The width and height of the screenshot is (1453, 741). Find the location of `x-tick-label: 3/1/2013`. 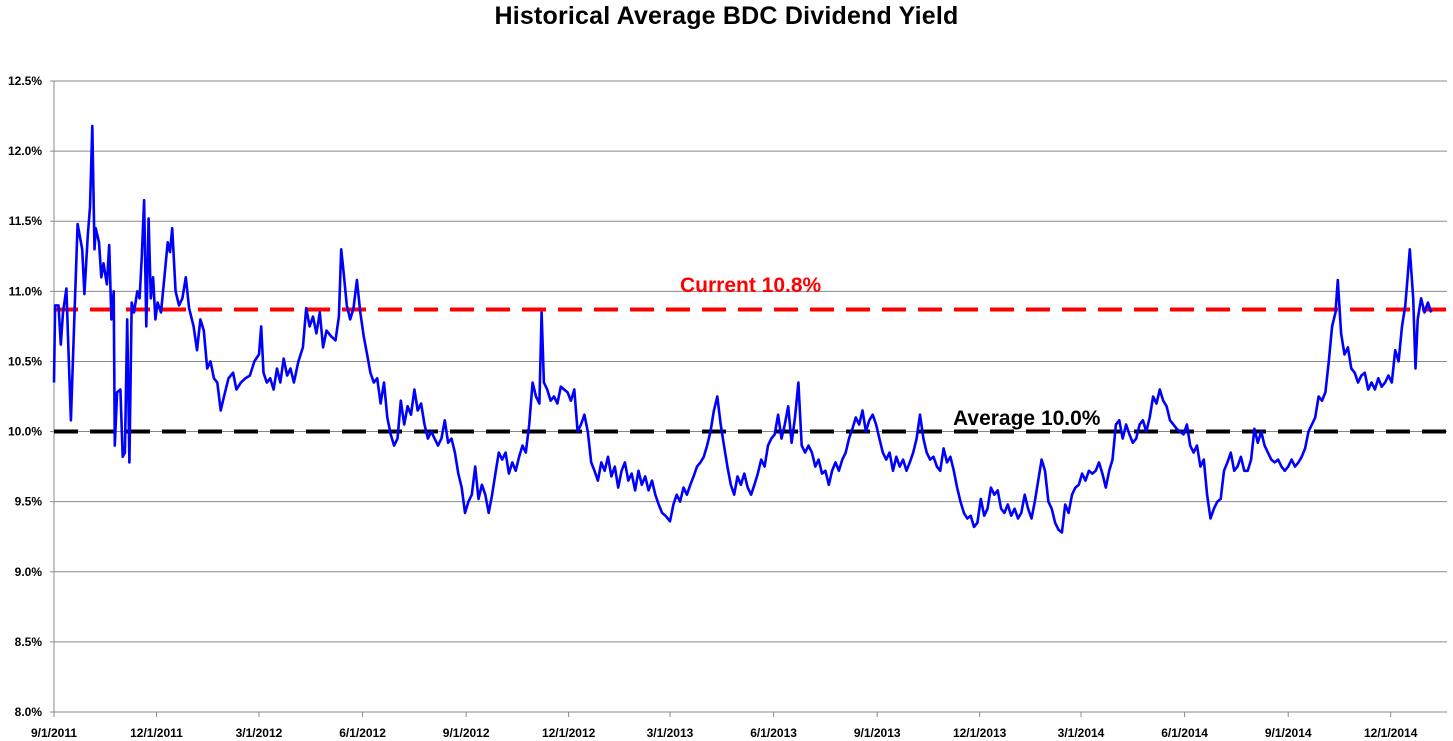

x-tick-label: 3/1/2013 is located at coordinates (670, 733).